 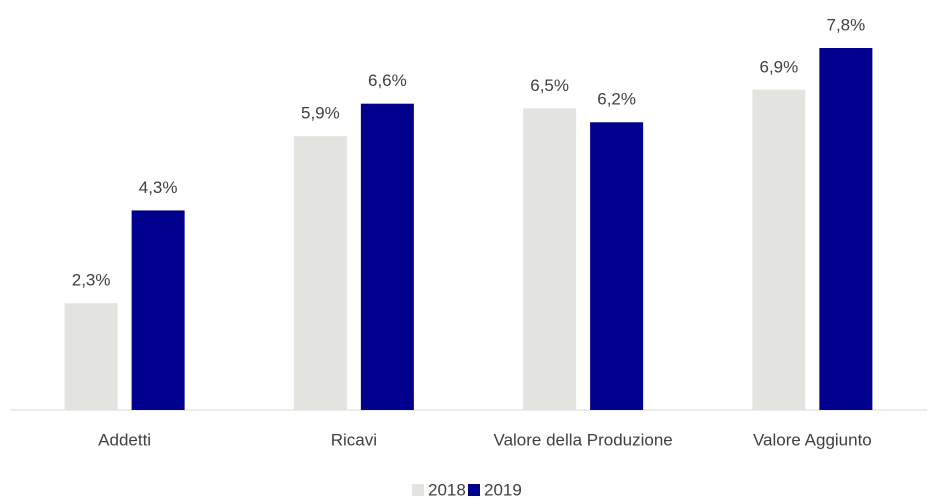 I want to click on legend-label: 2019, so click(x=503, y=489).